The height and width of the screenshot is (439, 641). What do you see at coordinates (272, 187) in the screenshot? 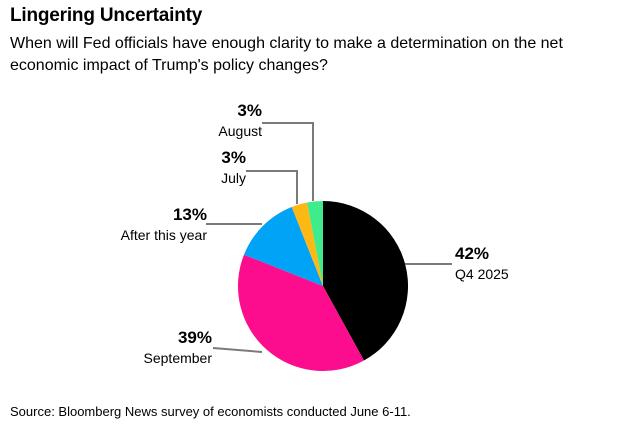
I see `leader-line-july` at bounding box center [272, 187].